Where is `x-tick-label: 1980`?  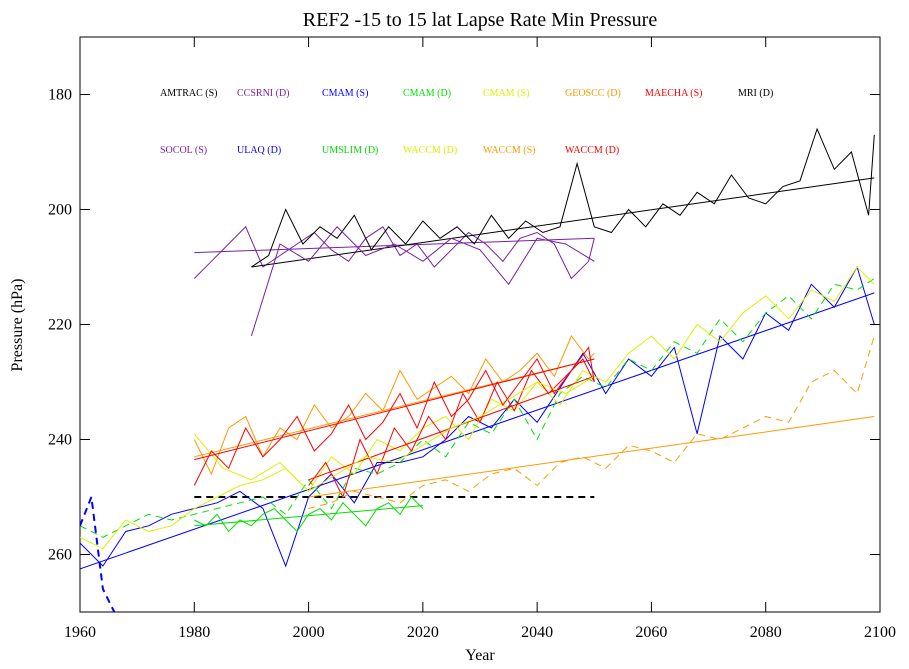 x-tick-label: 1980 is located at coordinates (194, 632).